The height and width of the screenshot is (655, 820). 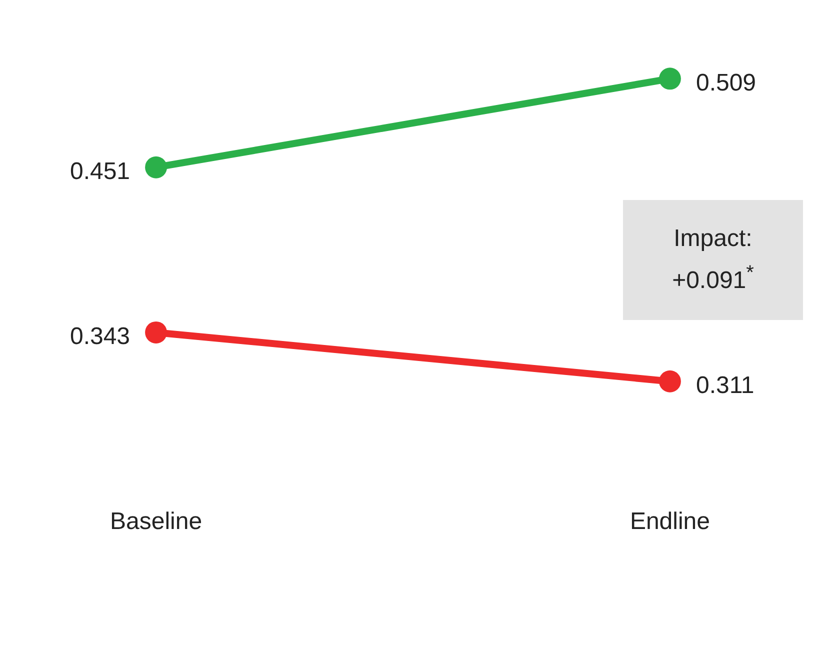 I want to click on data-label: 0.451, so click(x=100, y=171).